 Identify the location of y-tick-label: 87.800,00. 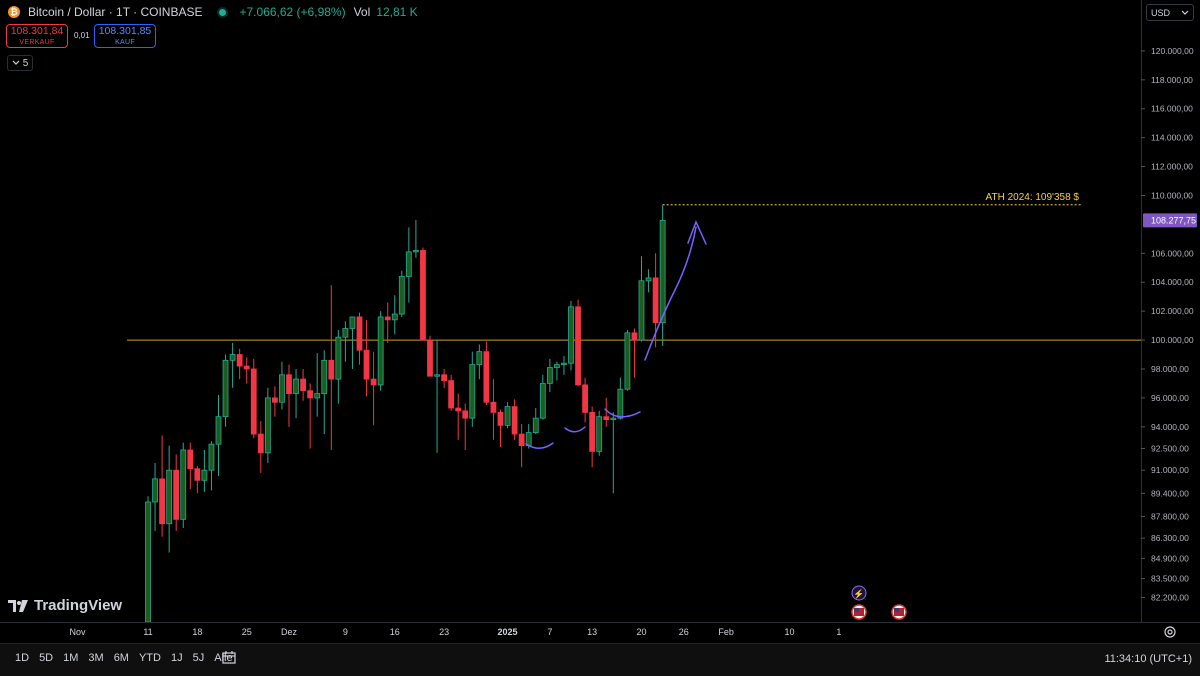
(1170, 516).